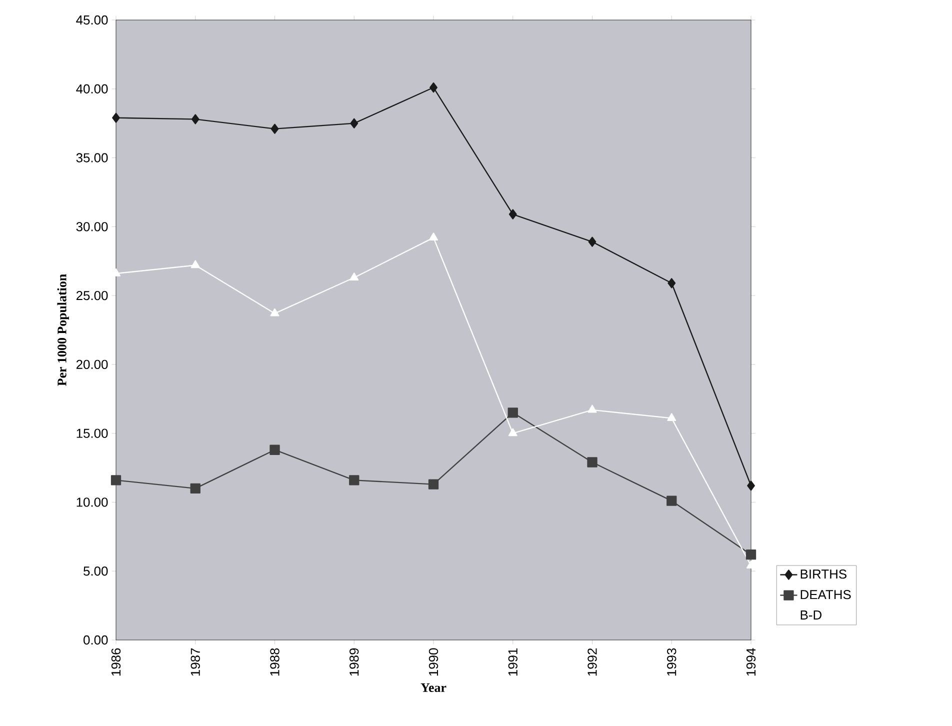 The height and width of the screenshot is (726, 952). Describe the element at coordinates (433, 687) in the screenshot. I see `x-axis-title: Year` at that location.